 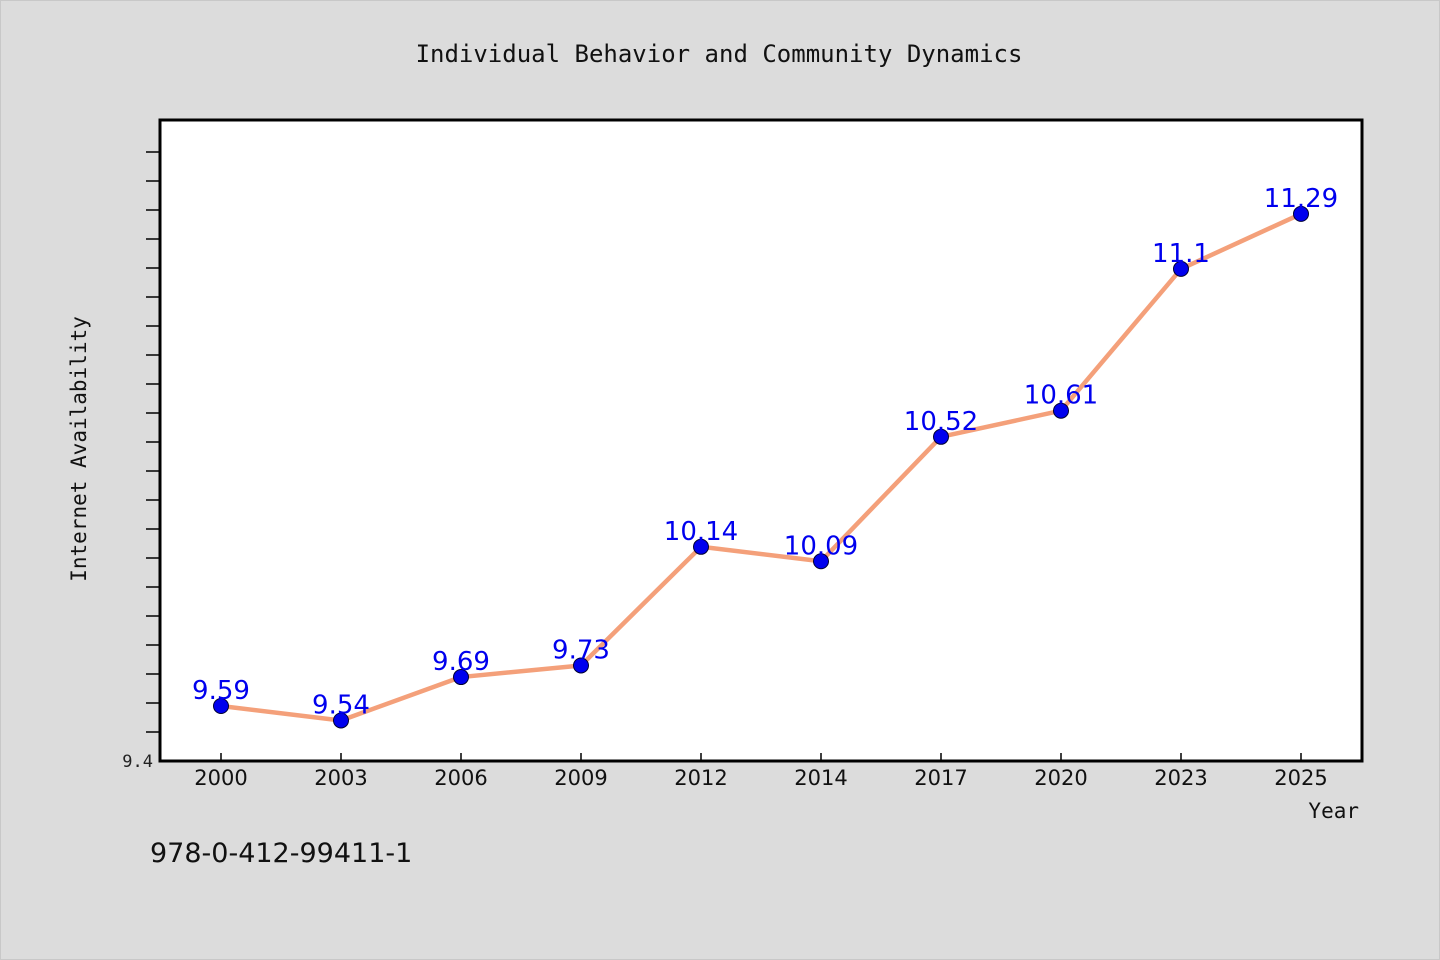 I want to click on data-label: 10.52, so click(x=941, y=422).